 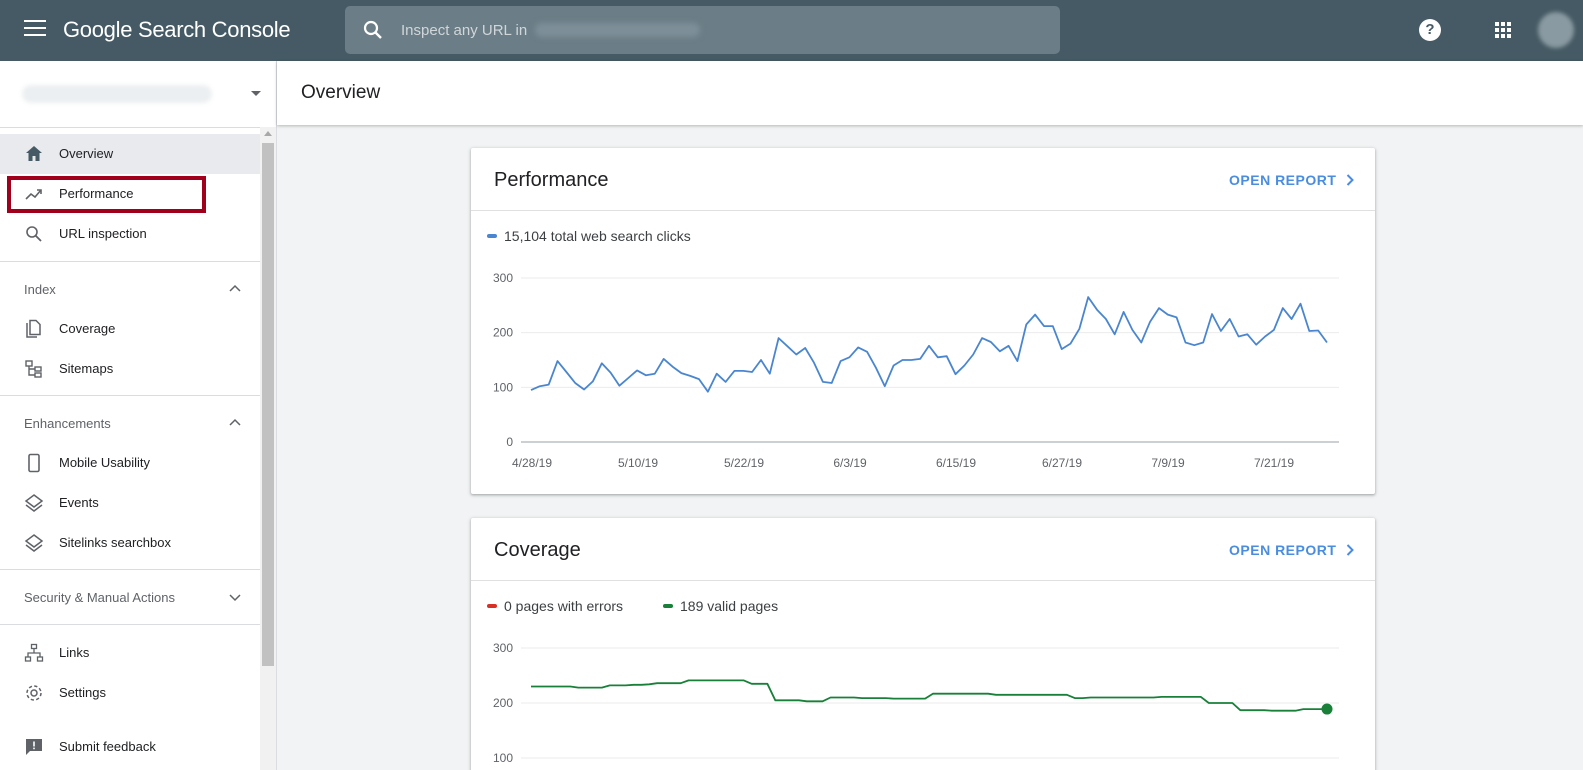 What do you see at coordinates (850, 463) in the screenshot?
I see `x-tick-label: 6/3/19` at bounding box center [850, 463].